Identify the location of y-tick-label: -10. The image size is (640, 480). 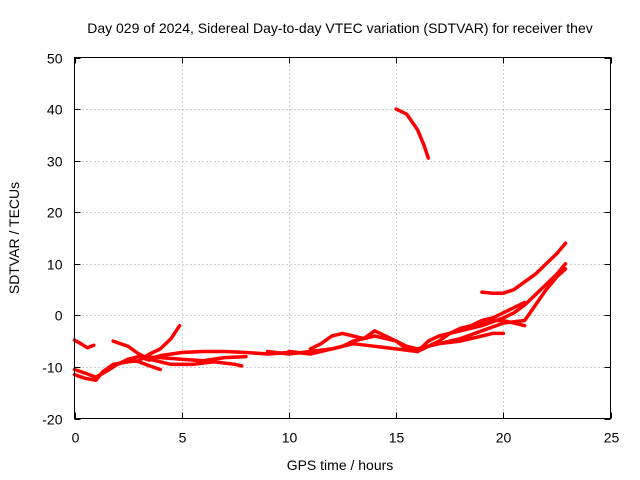
(52, 368).